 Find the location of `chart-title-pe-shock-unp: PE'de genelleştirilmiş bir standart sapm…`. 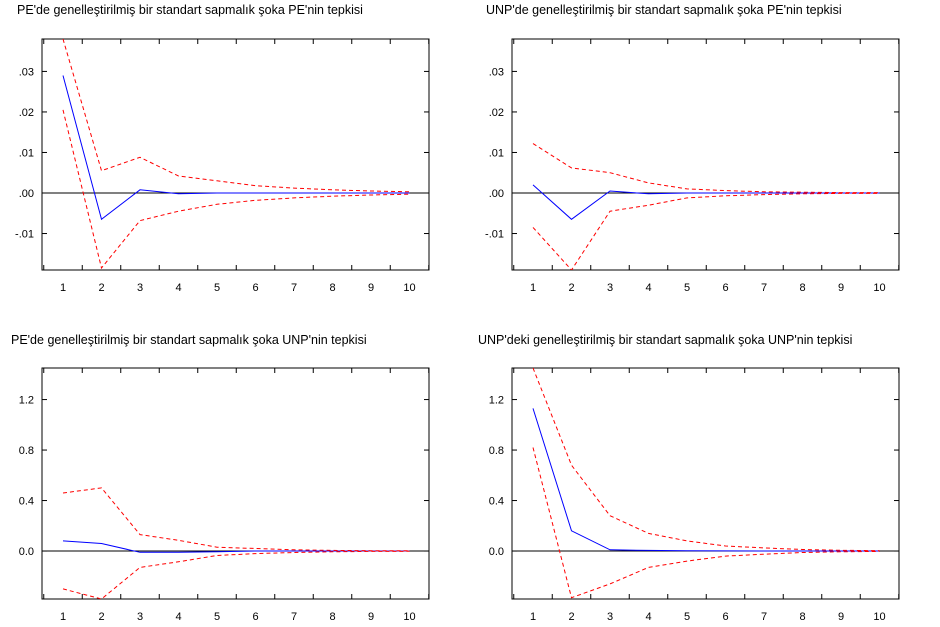

chart-title-pe-shock-unp: PE'de genelleştirilmiş bir standart sapm… is located at coordinates (189, 340).